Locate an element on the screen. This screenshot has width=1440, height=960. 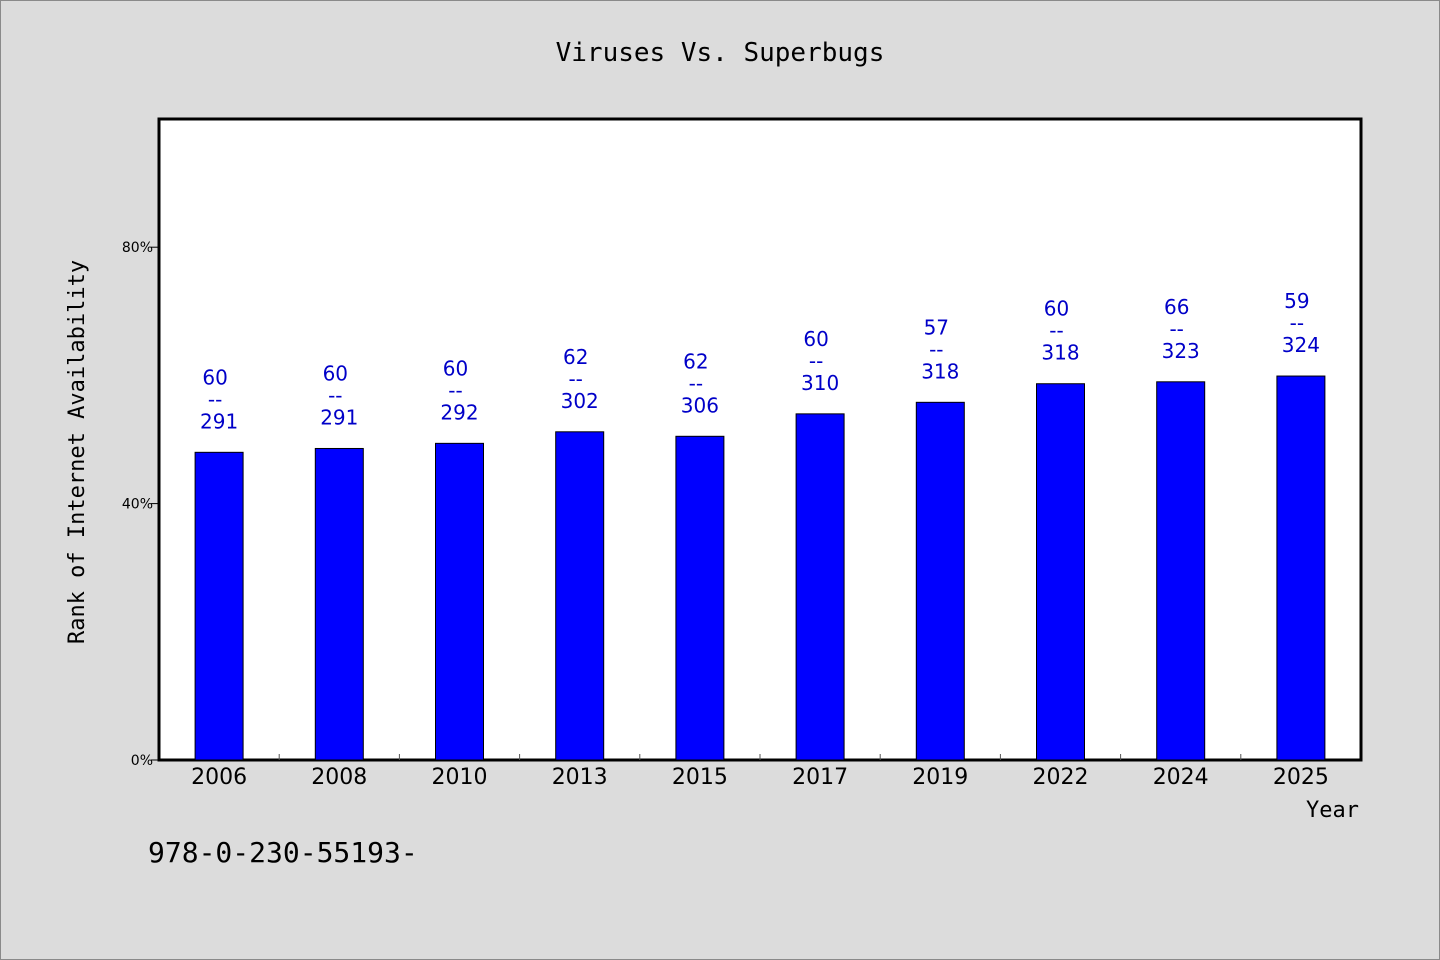
data-label-top: 59 is located at coordinates (1296, 301).